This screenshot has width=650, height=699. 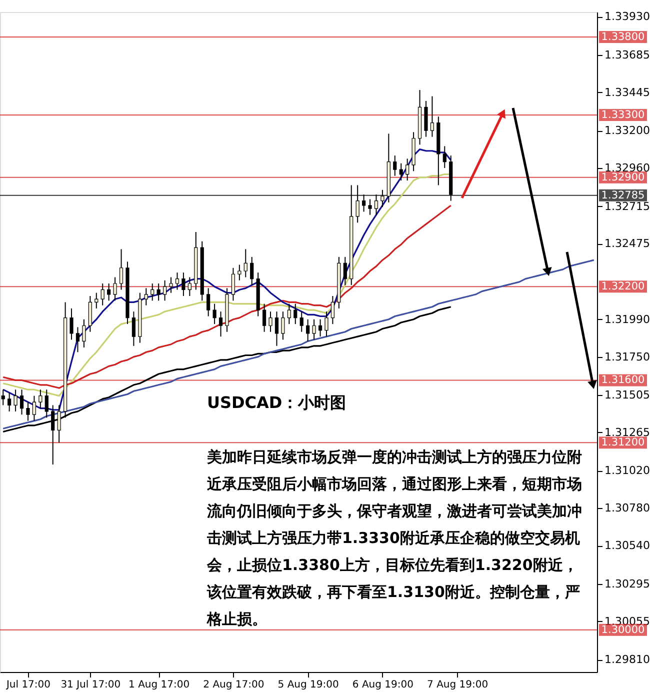 I want to click on y-tick-label: 1.33930, so click(x=627, y=17).